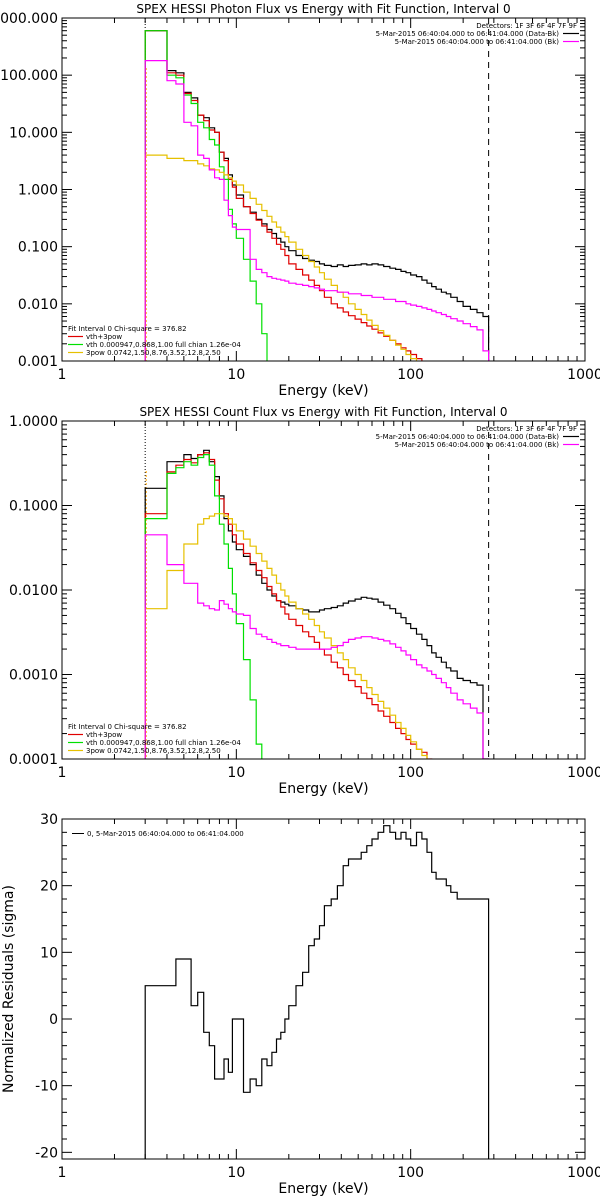 This screenshot has width=600, height=1200. What do you see at coordinates (29, 19) in the screenshot?
I see `y-tick-label: 1000.000` at bounding box center [29, 19].